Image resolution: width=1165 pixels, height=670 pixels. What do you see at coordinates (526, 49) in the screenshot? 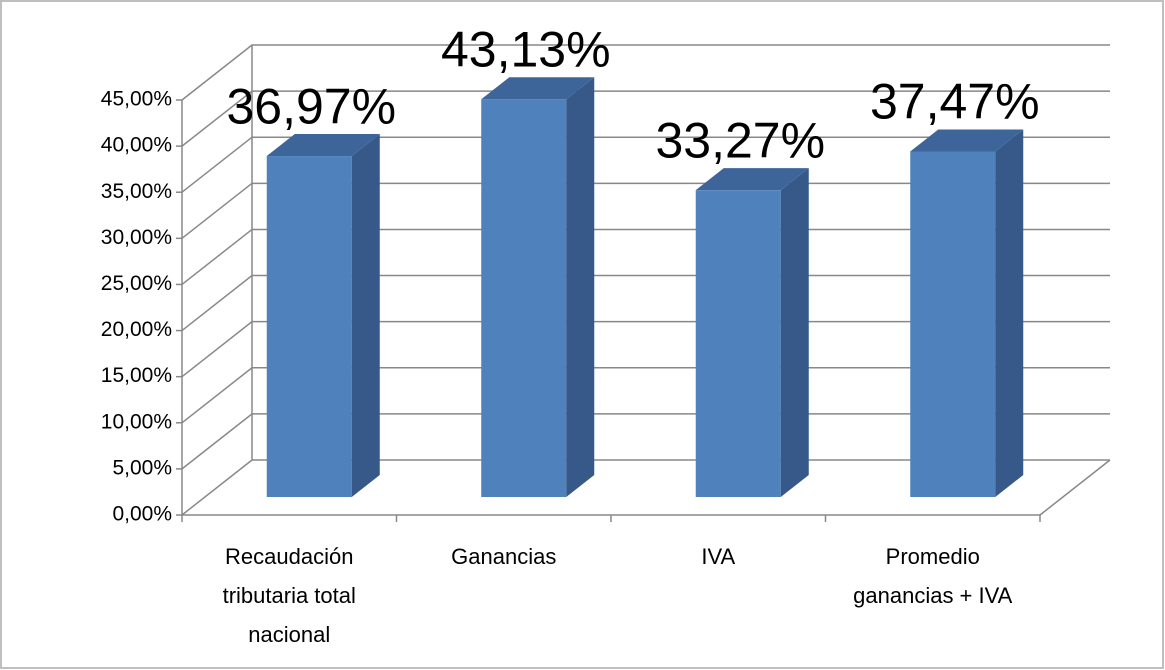
I see `value-label: 43,13%` at bounding box center [526, 49].